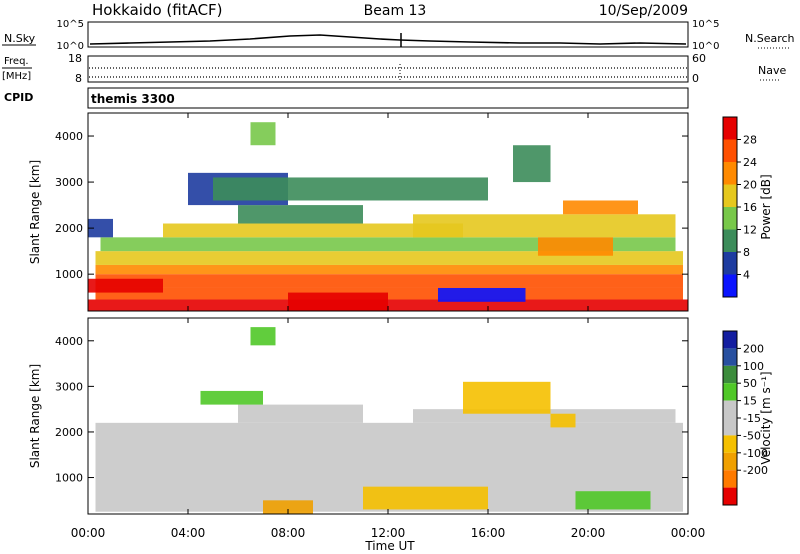 This screenshot has width=800, height=554. What do you see at coordinates (766, 417) in the screenshot?
I see `velocity-colorbar-label: Velocity [m s⁻¹]` at bounding box center [766, 417].